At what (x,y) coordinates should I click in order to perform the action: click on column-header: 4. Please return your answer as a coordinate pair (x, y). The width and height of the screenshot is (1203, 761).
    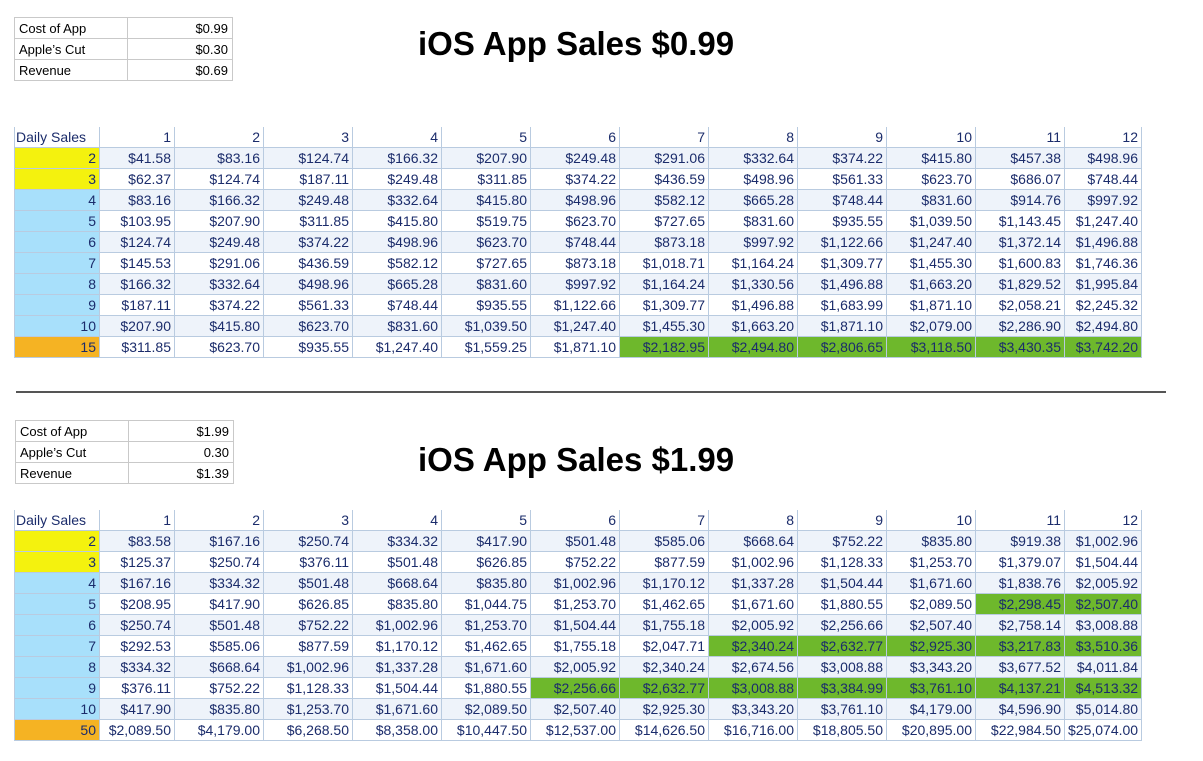
    Looking at the image, I should click on (397, 137).